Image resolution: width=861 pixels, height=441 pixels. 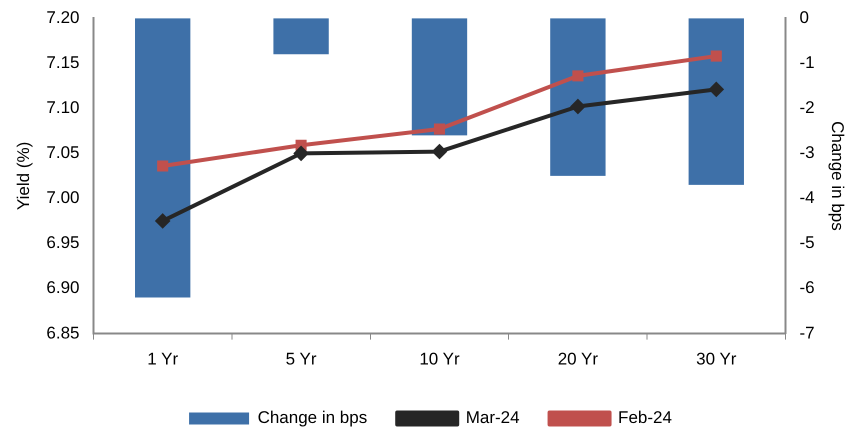 I want to click on y-tick-label: 7.10, so click(x=63, y=107).